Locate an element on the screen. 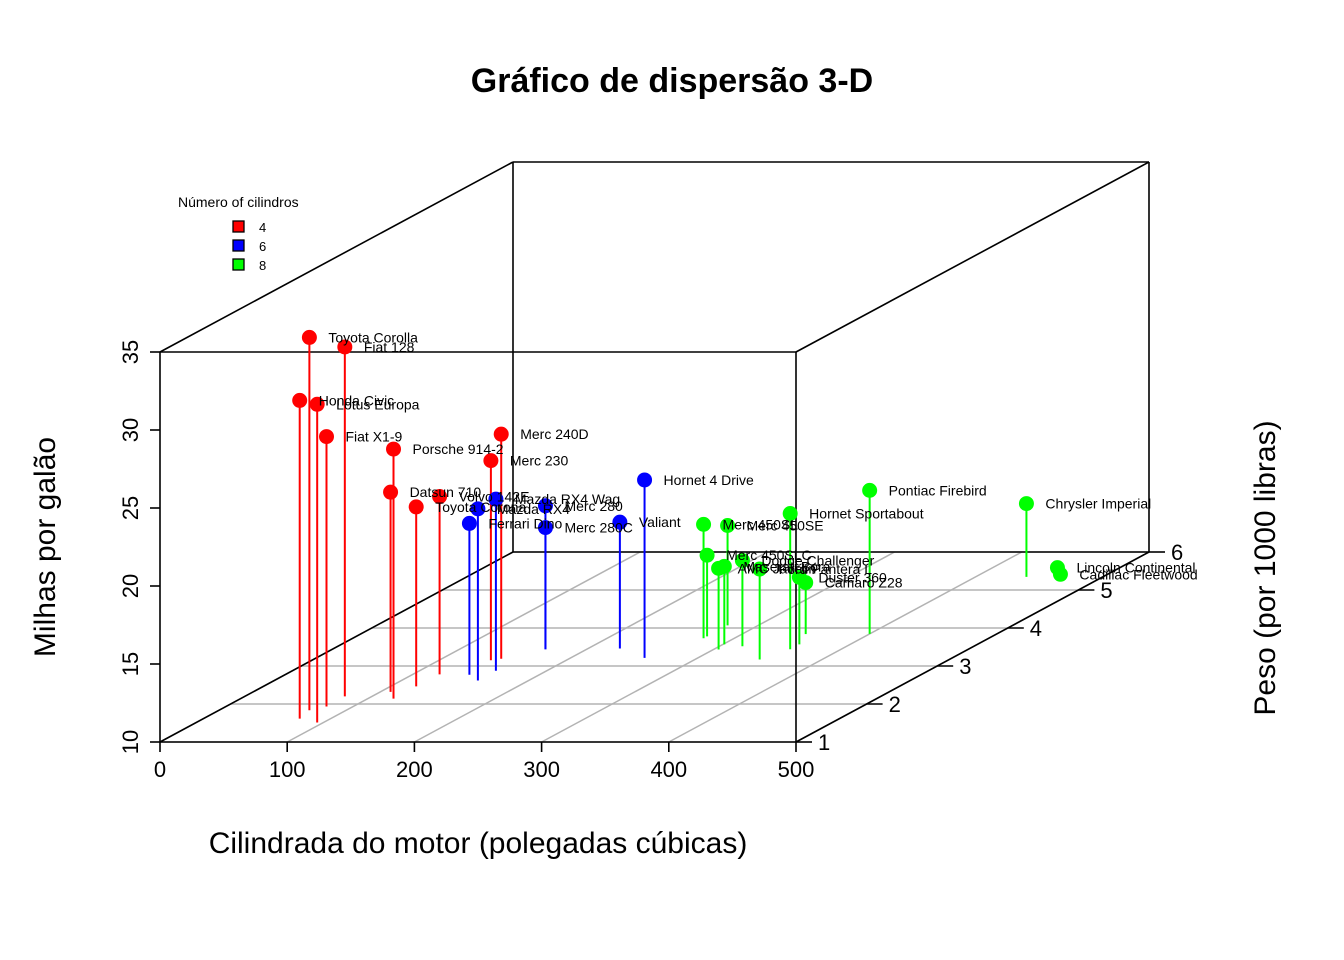 The height and width of the screenshot is (960, 1344). point-label: Toyota Corona is located at coordinates (480, 507).